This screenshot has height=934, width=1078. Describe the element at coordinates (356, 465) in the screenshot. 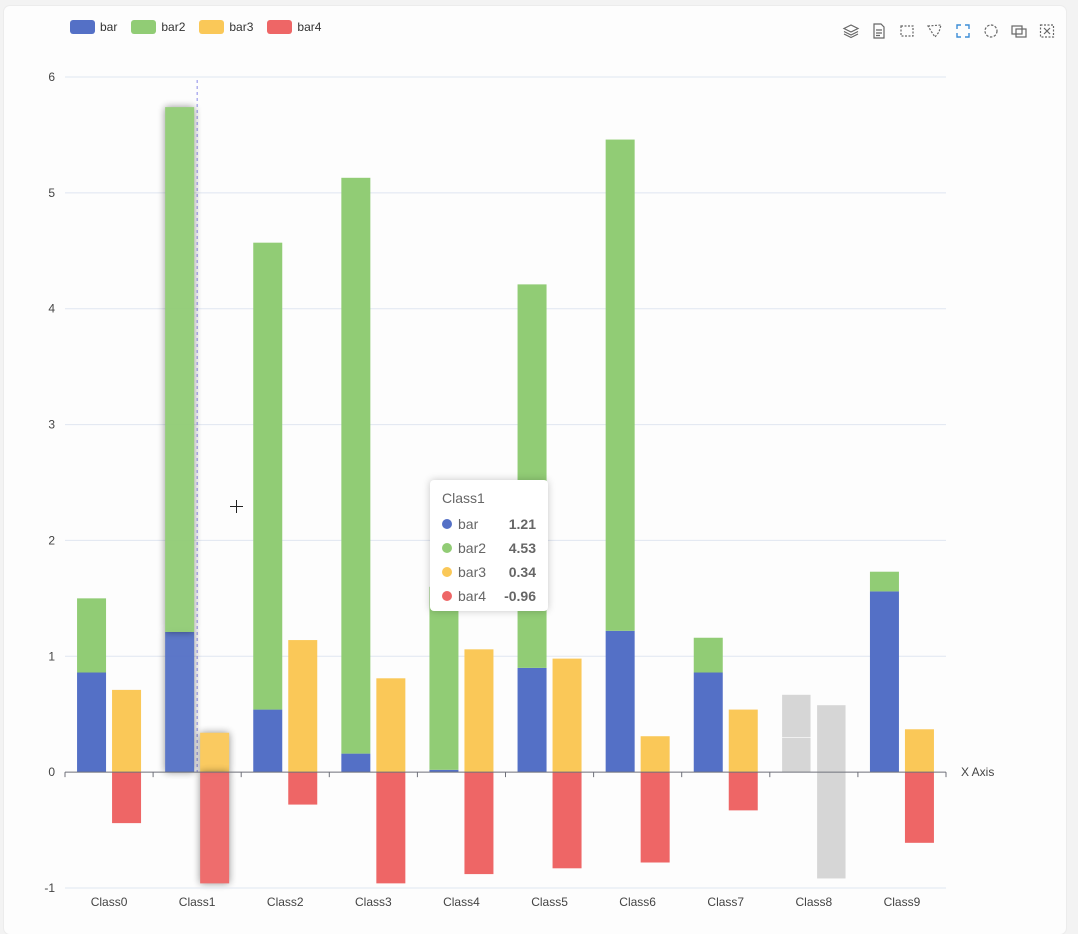

I see `bar-bar2-Class3` at that location.